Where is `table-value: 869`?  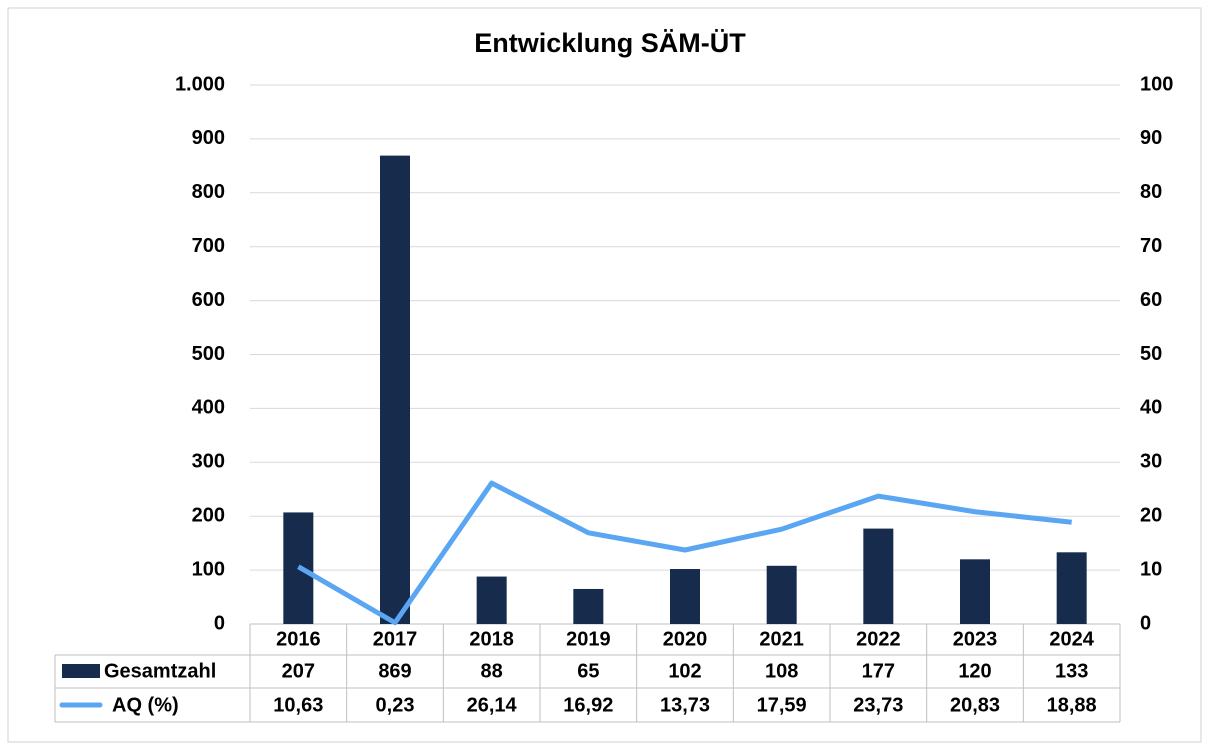 table-value: 869 is located at coordinates (394, 671).